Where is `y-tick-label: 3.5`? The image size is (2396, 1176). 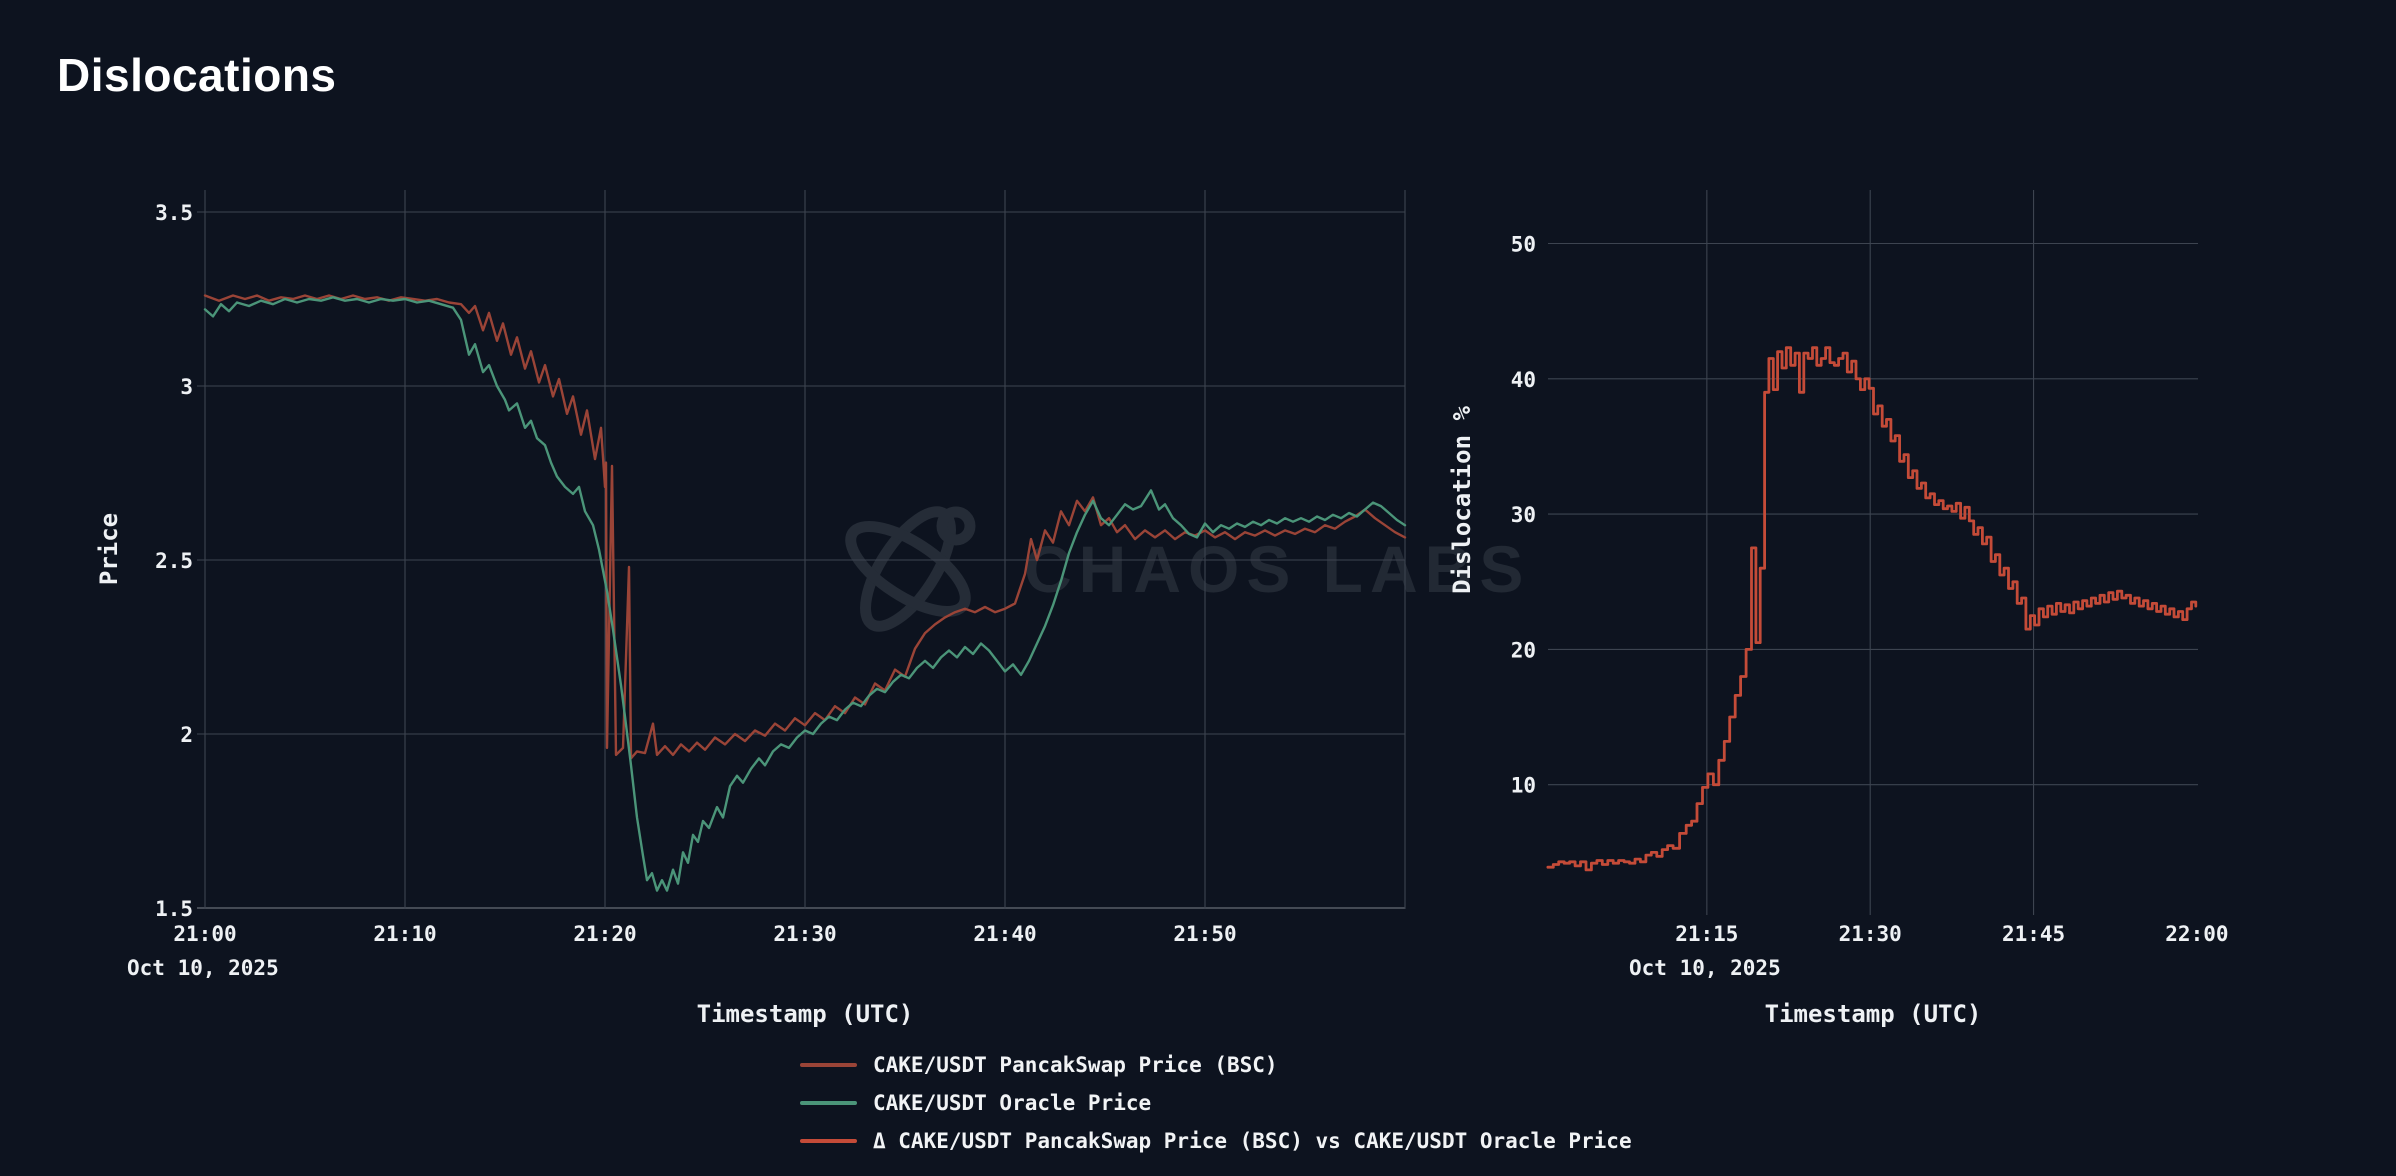 y-tick-label: 3.5 is located at coordinates (174, 213).